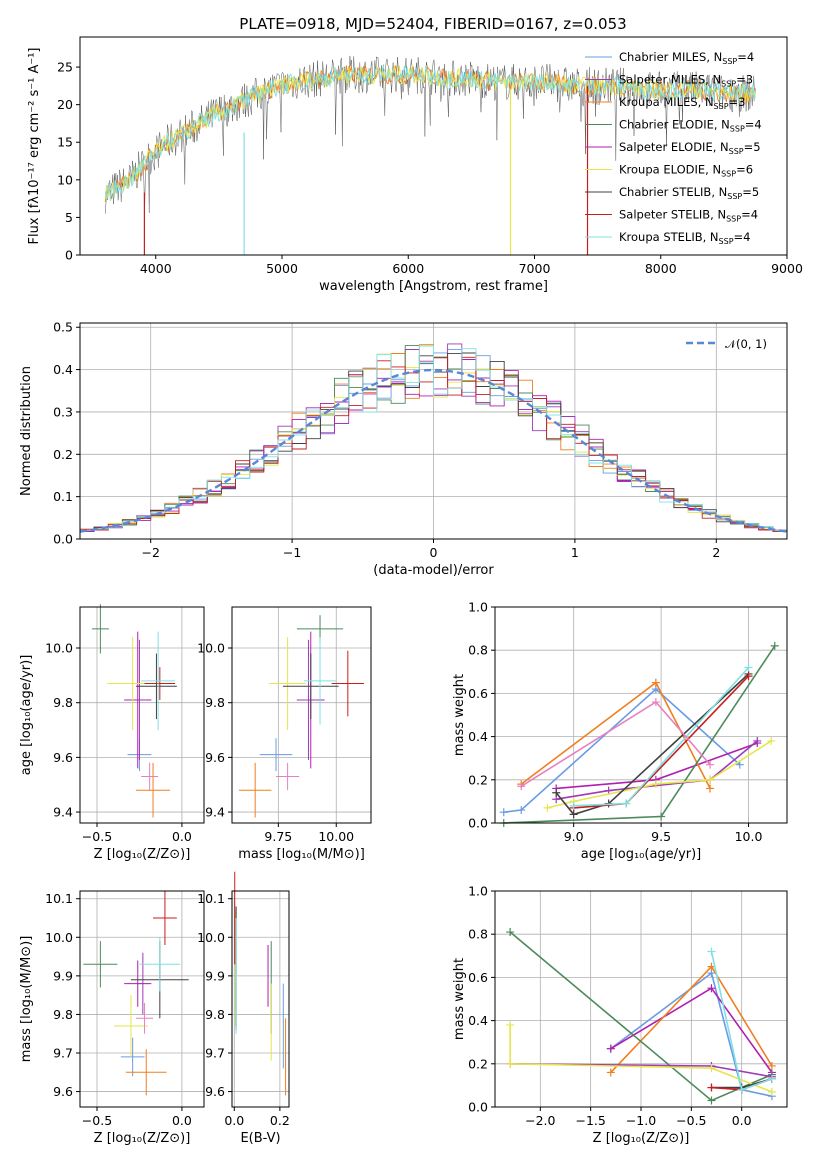 This screenshot has height=1170, width=819. What do you see at coordinates (433, 286) in the screenshot?
I see `spectrum-xlabel: wavelength [Angstrom, rest frame]` at bounding box center [433, 286].